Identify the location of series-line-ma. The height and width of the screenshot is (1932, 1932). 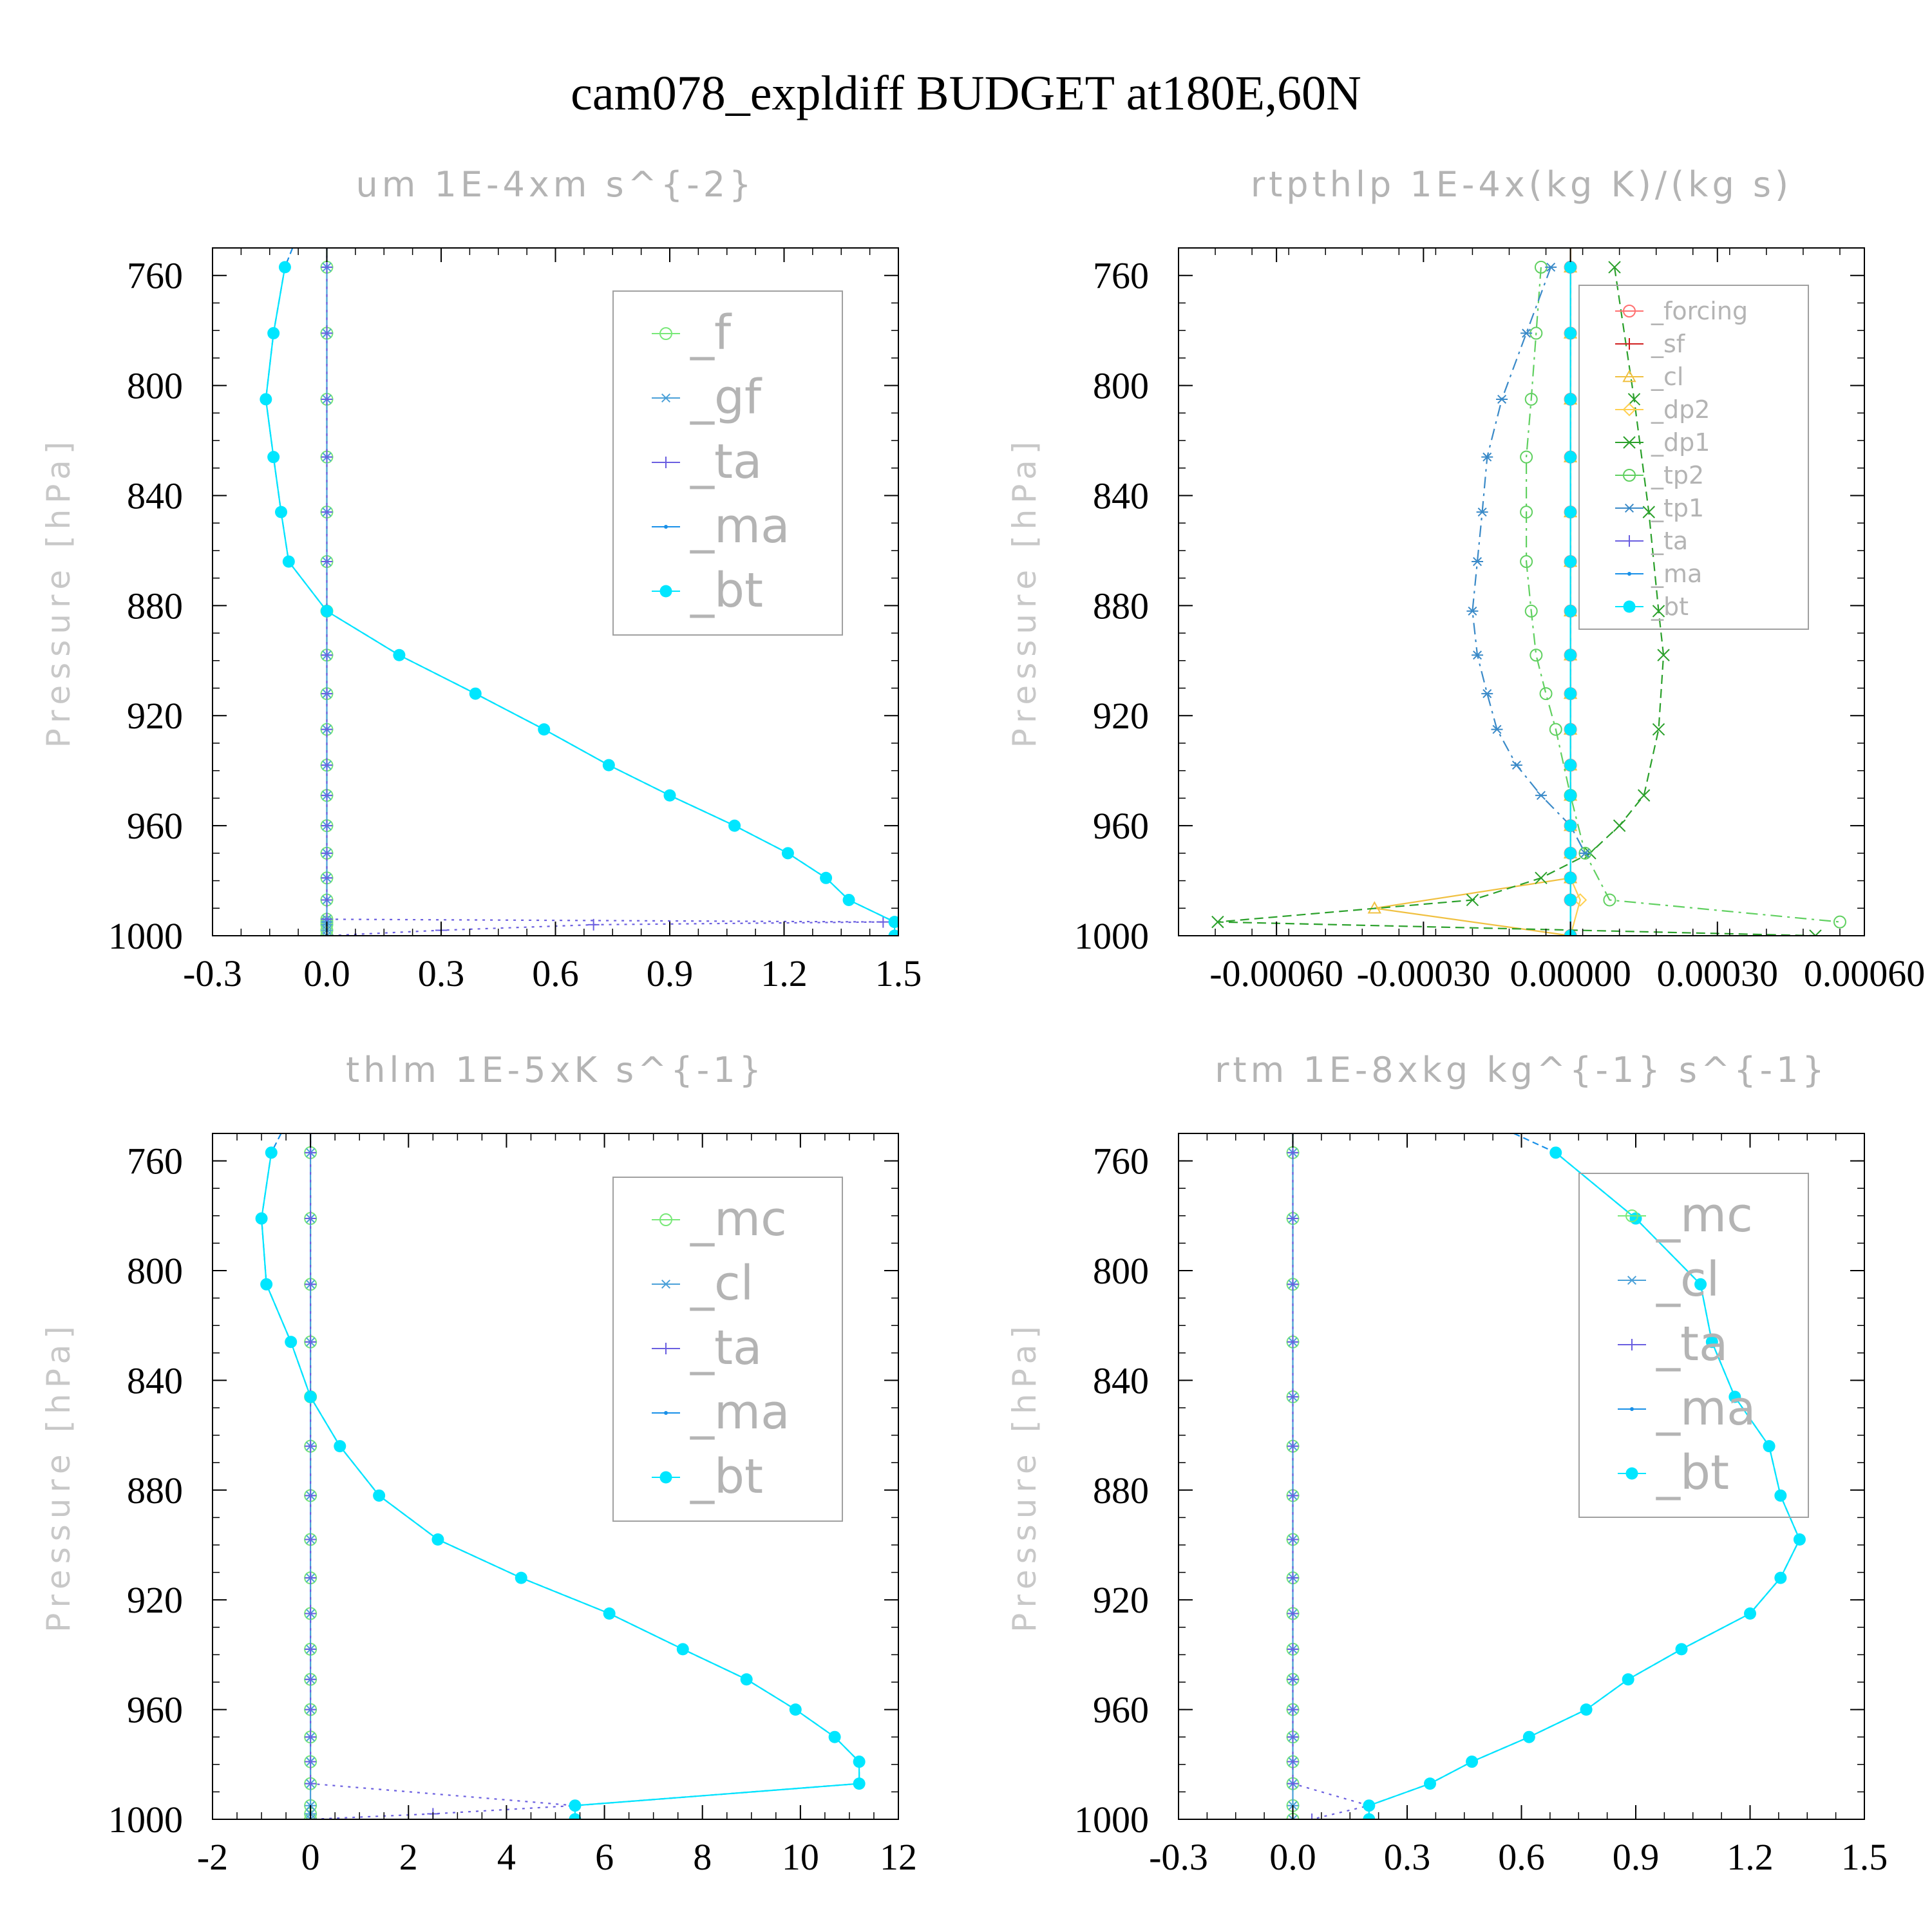
(580, 586).